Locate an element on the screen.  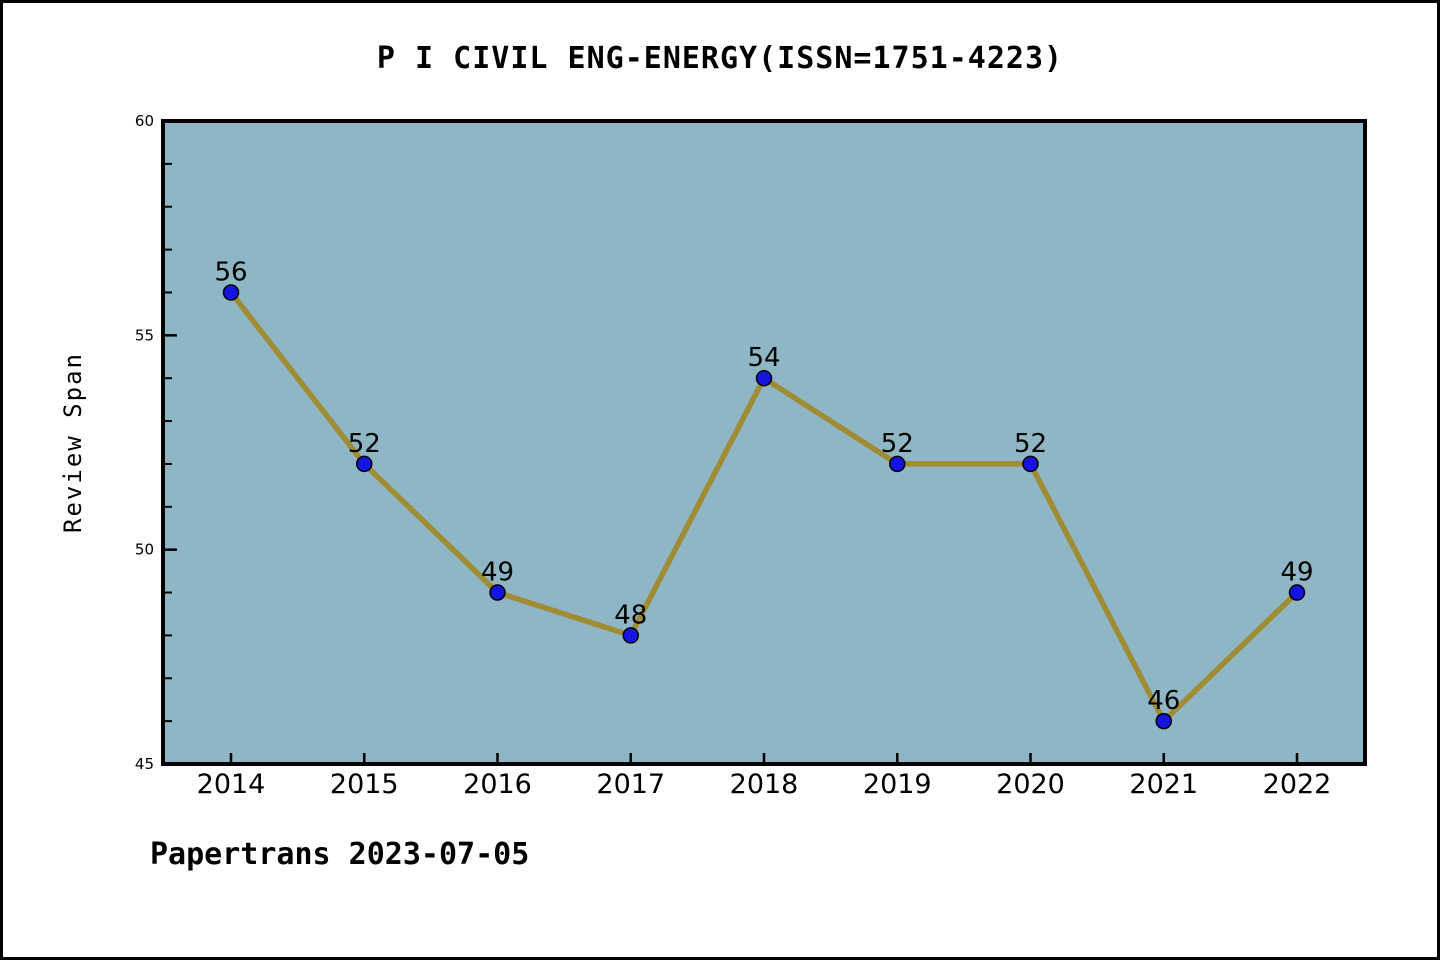
data-point-label: 46 is located at coordinates (1163, 701).